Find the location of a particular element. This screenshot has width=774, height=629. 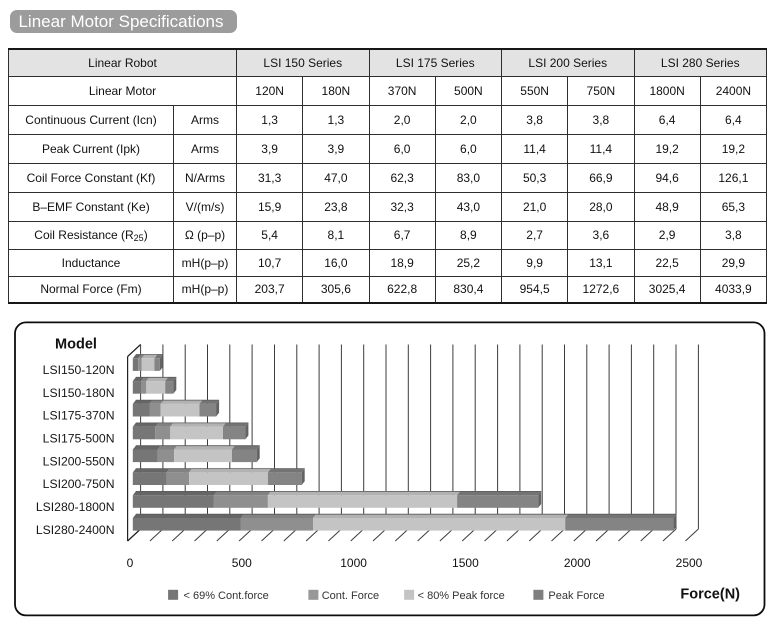

svg-text: LSI280-1800N is located at coordinates (75, 507).